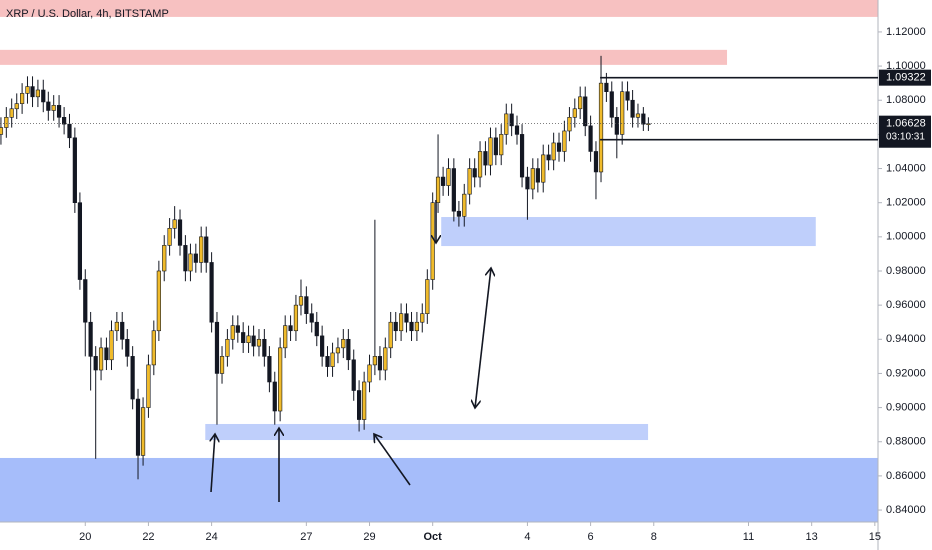 This screenshot has width=932, height=550. I want to click on countdown: 03:10:31, so click(905, 136).